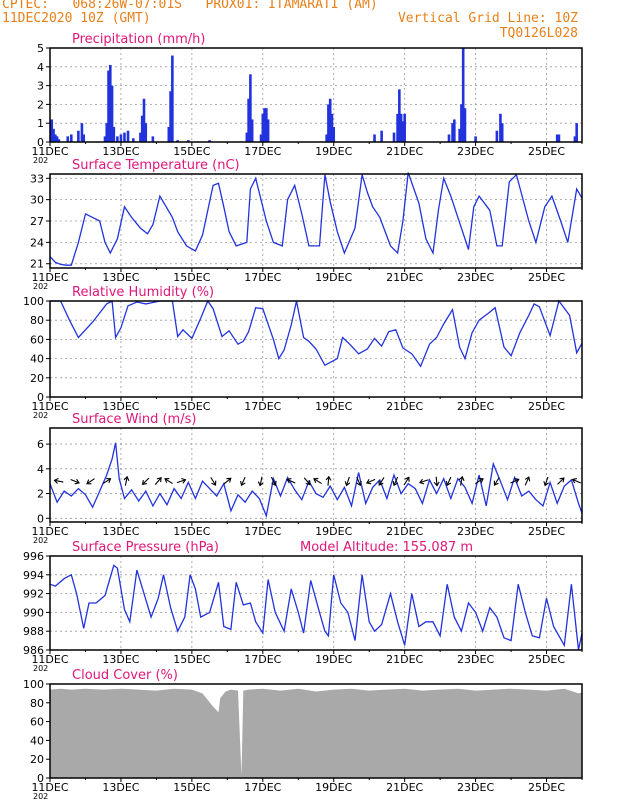 This screenshot has height=800, width=618. What do you see at coordinates (316, 95) in the screenshot?
I see `precip-frame` at bounding box center [316, 95].